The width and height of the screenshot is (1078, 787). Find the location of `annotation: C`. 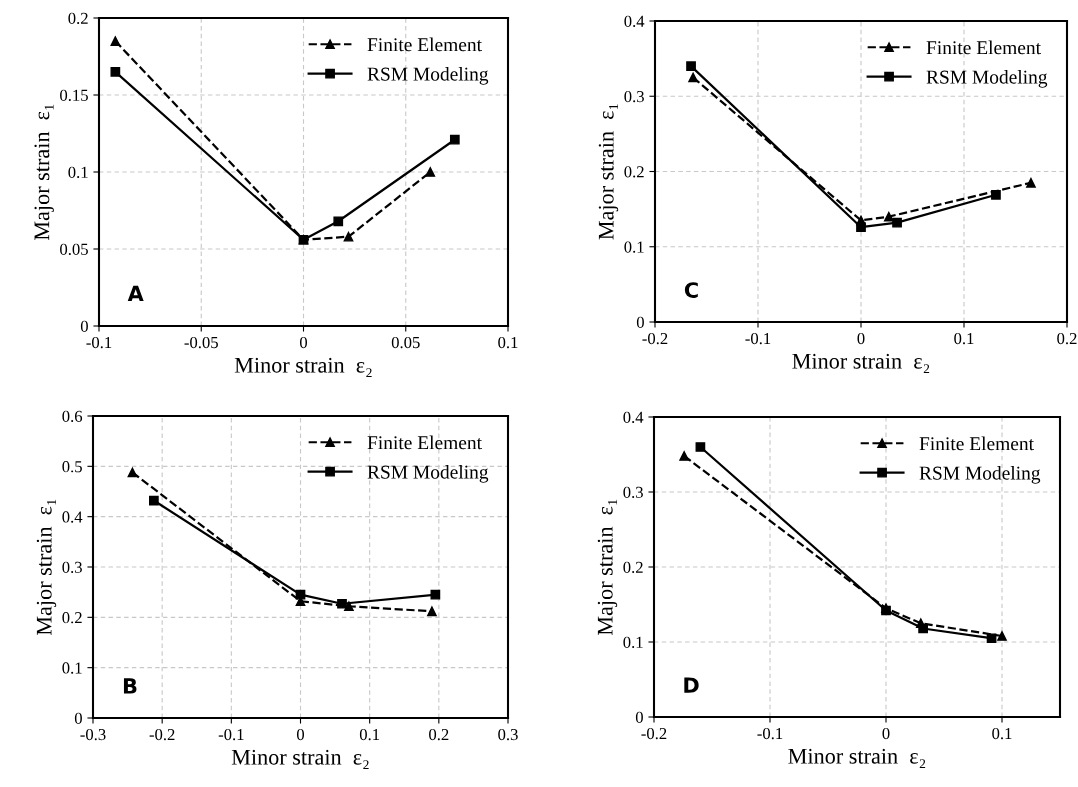

annotation: C is located at coordinates (691, 290).